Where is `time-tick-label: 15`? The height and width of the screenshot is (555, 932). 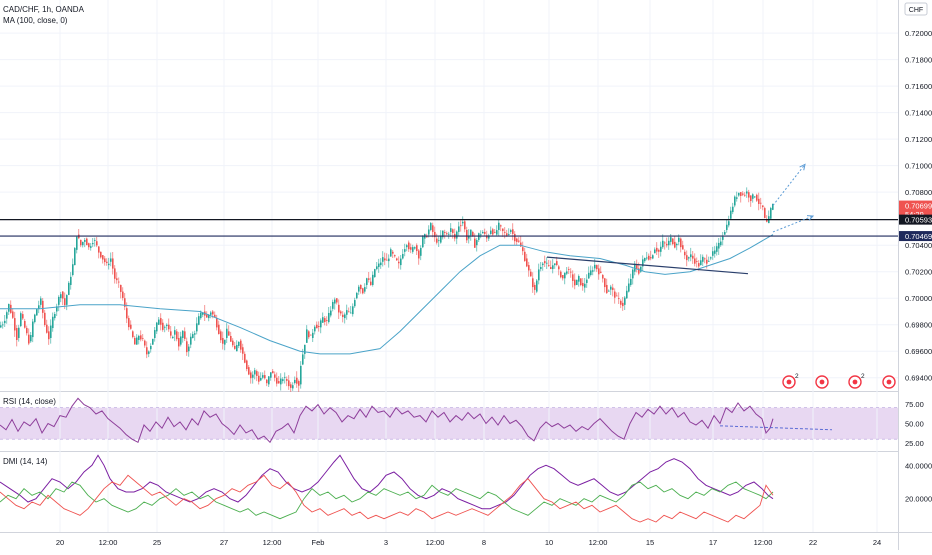
time-tick-label: 15 is located at coordinates (650, 542).